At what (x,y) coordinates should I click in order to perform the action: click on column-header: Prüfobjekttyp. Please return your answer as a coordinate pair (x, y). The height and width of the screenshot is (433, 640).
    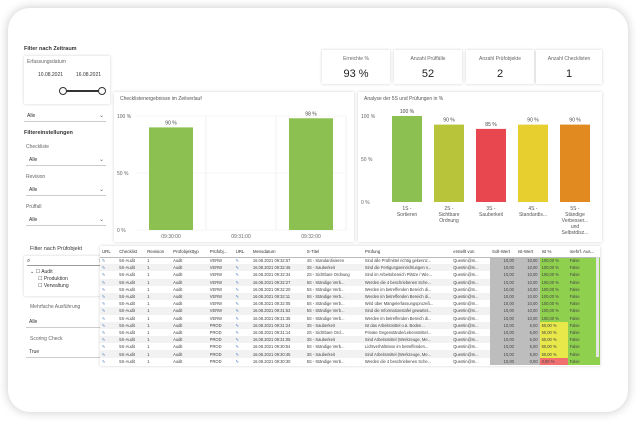
    Looking at the image, I should click on (189, 252).